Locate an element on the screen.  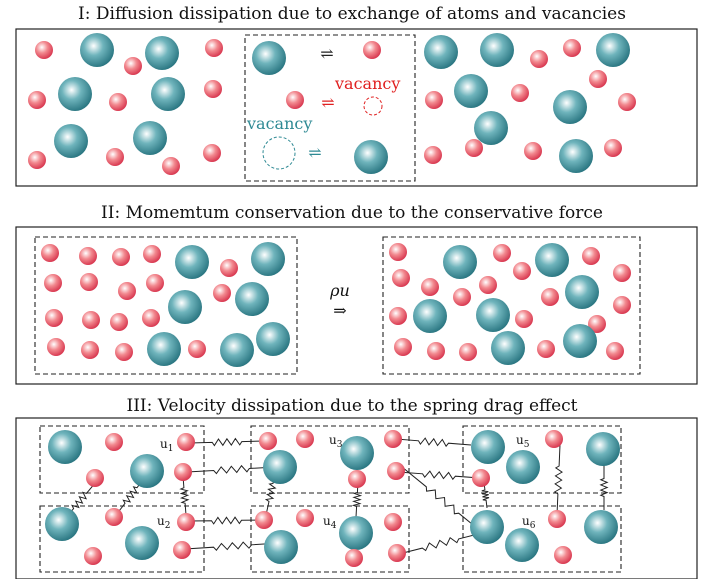
vacancy-label-small: vacancy is located at coordinates (367, 83).